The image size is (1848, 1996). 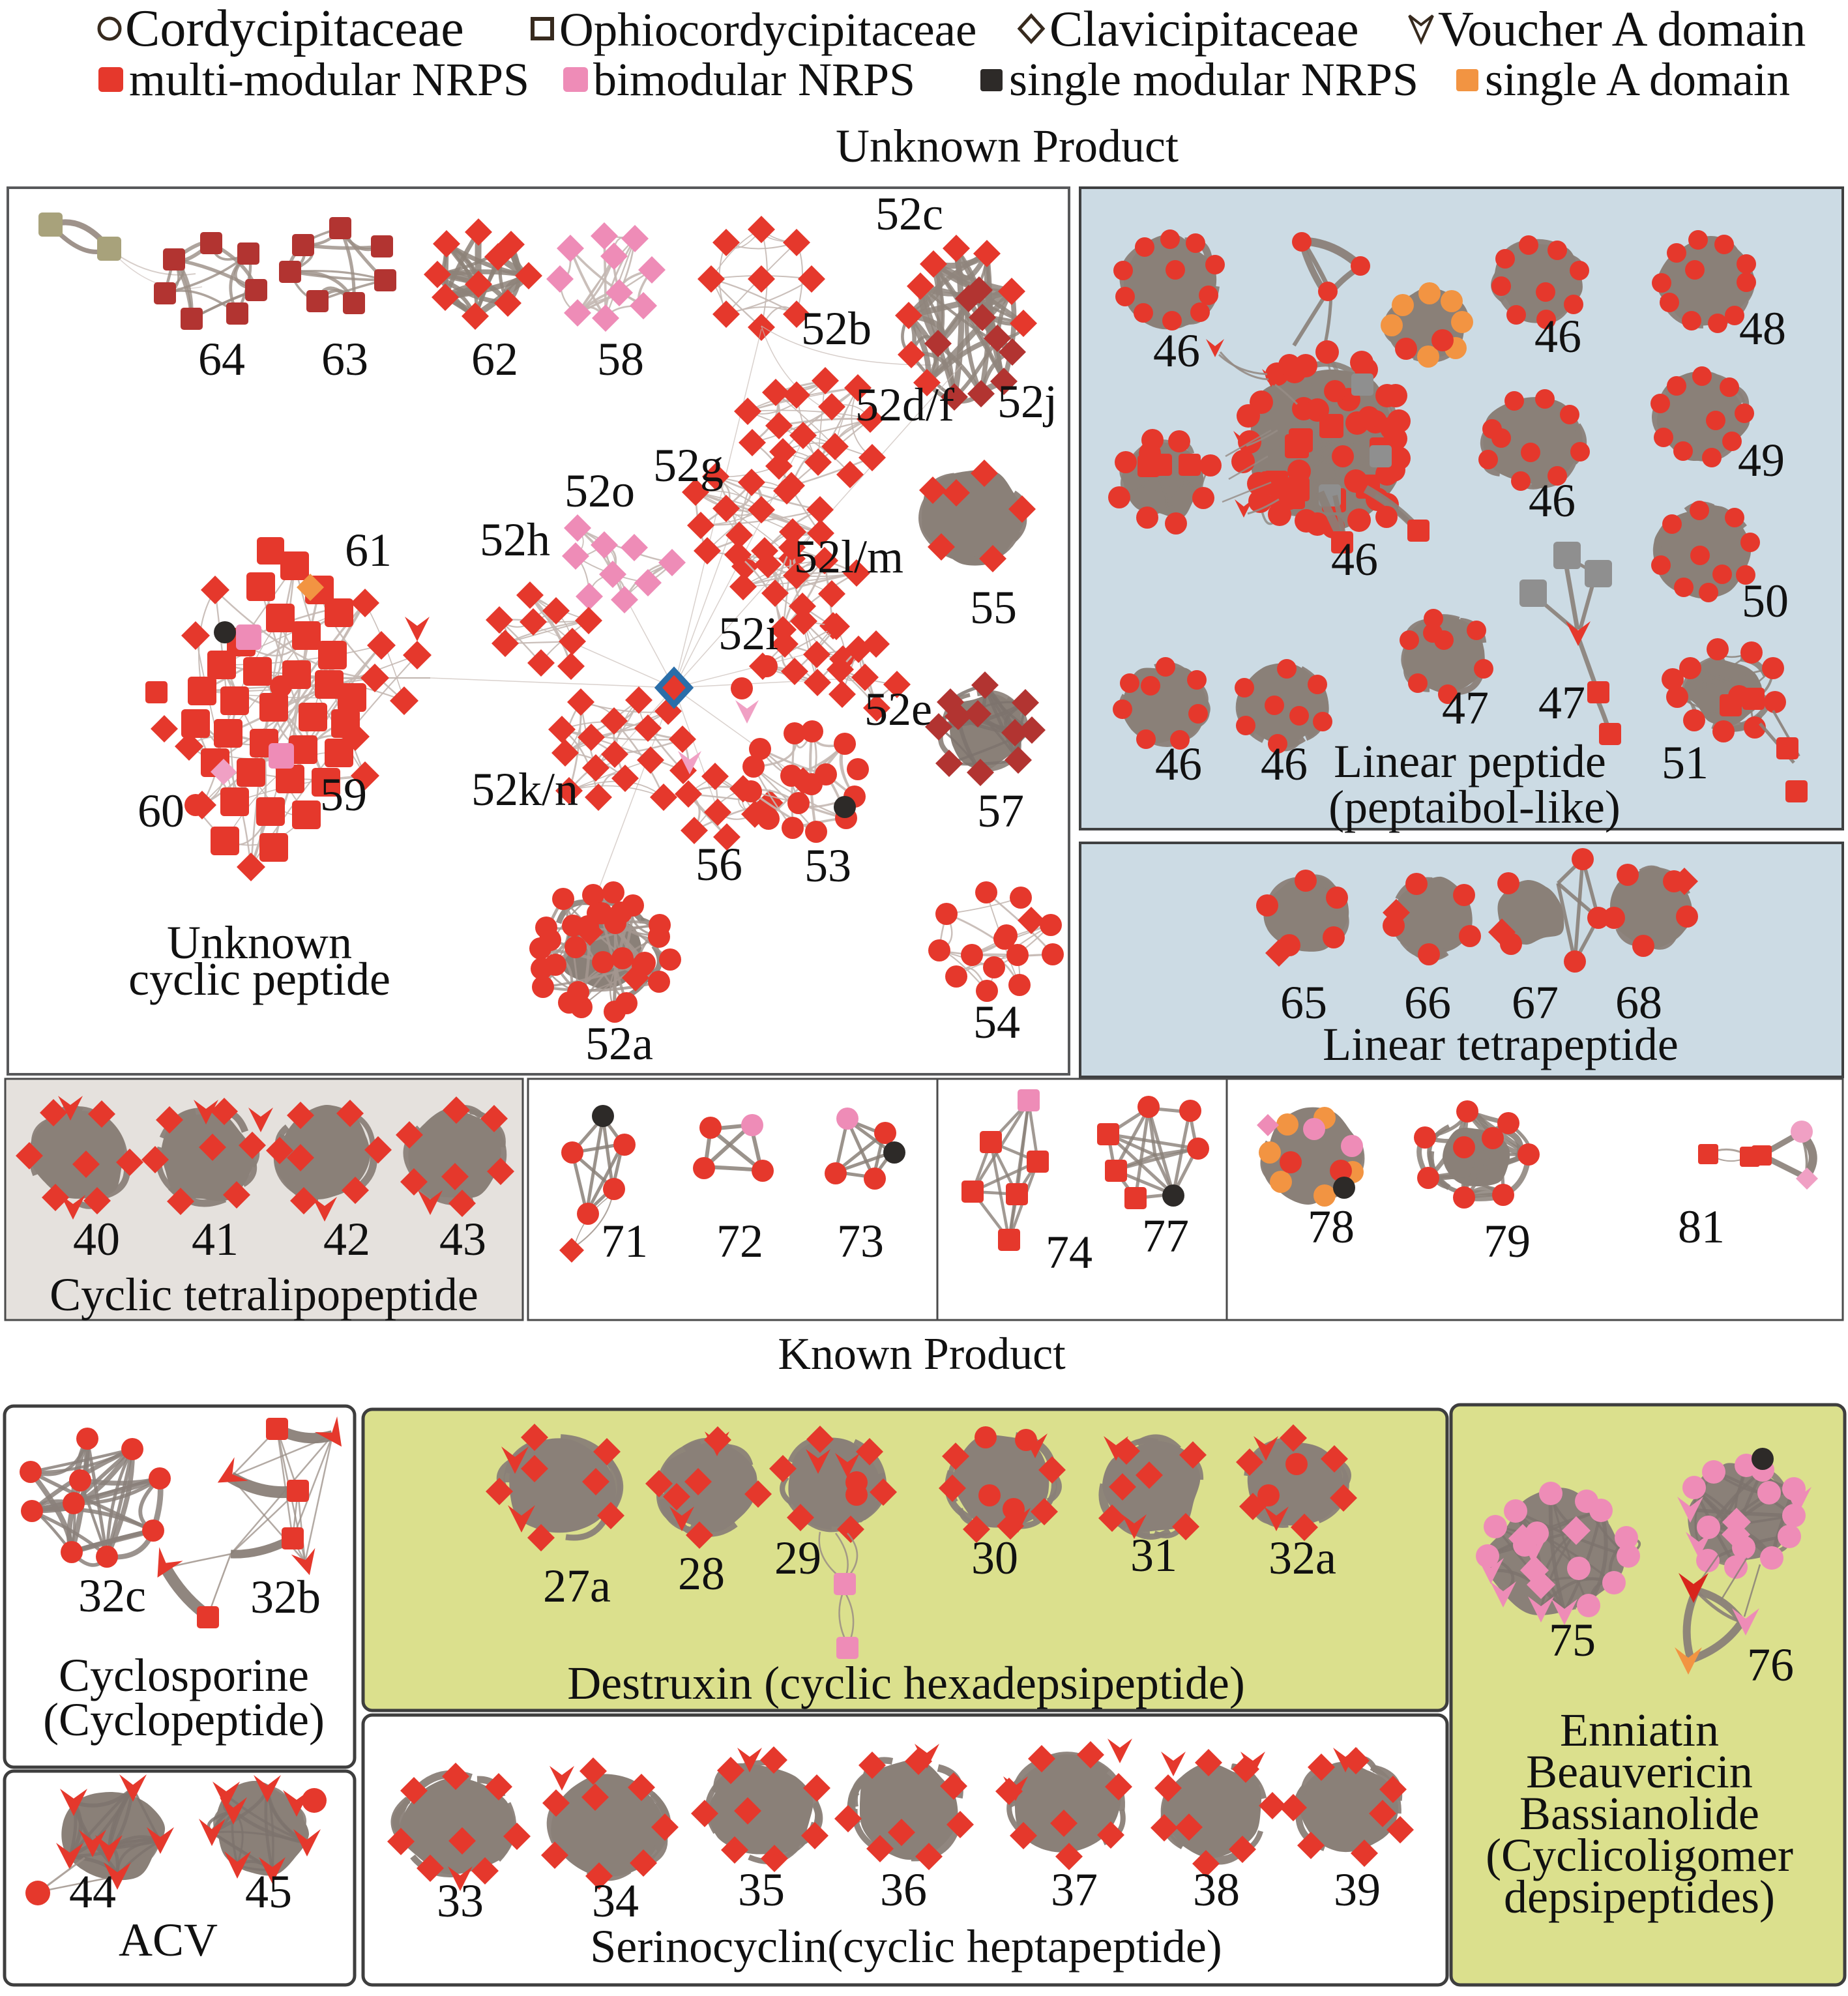 I want to click on svg-text: 57, so click(x=1001, y=811).